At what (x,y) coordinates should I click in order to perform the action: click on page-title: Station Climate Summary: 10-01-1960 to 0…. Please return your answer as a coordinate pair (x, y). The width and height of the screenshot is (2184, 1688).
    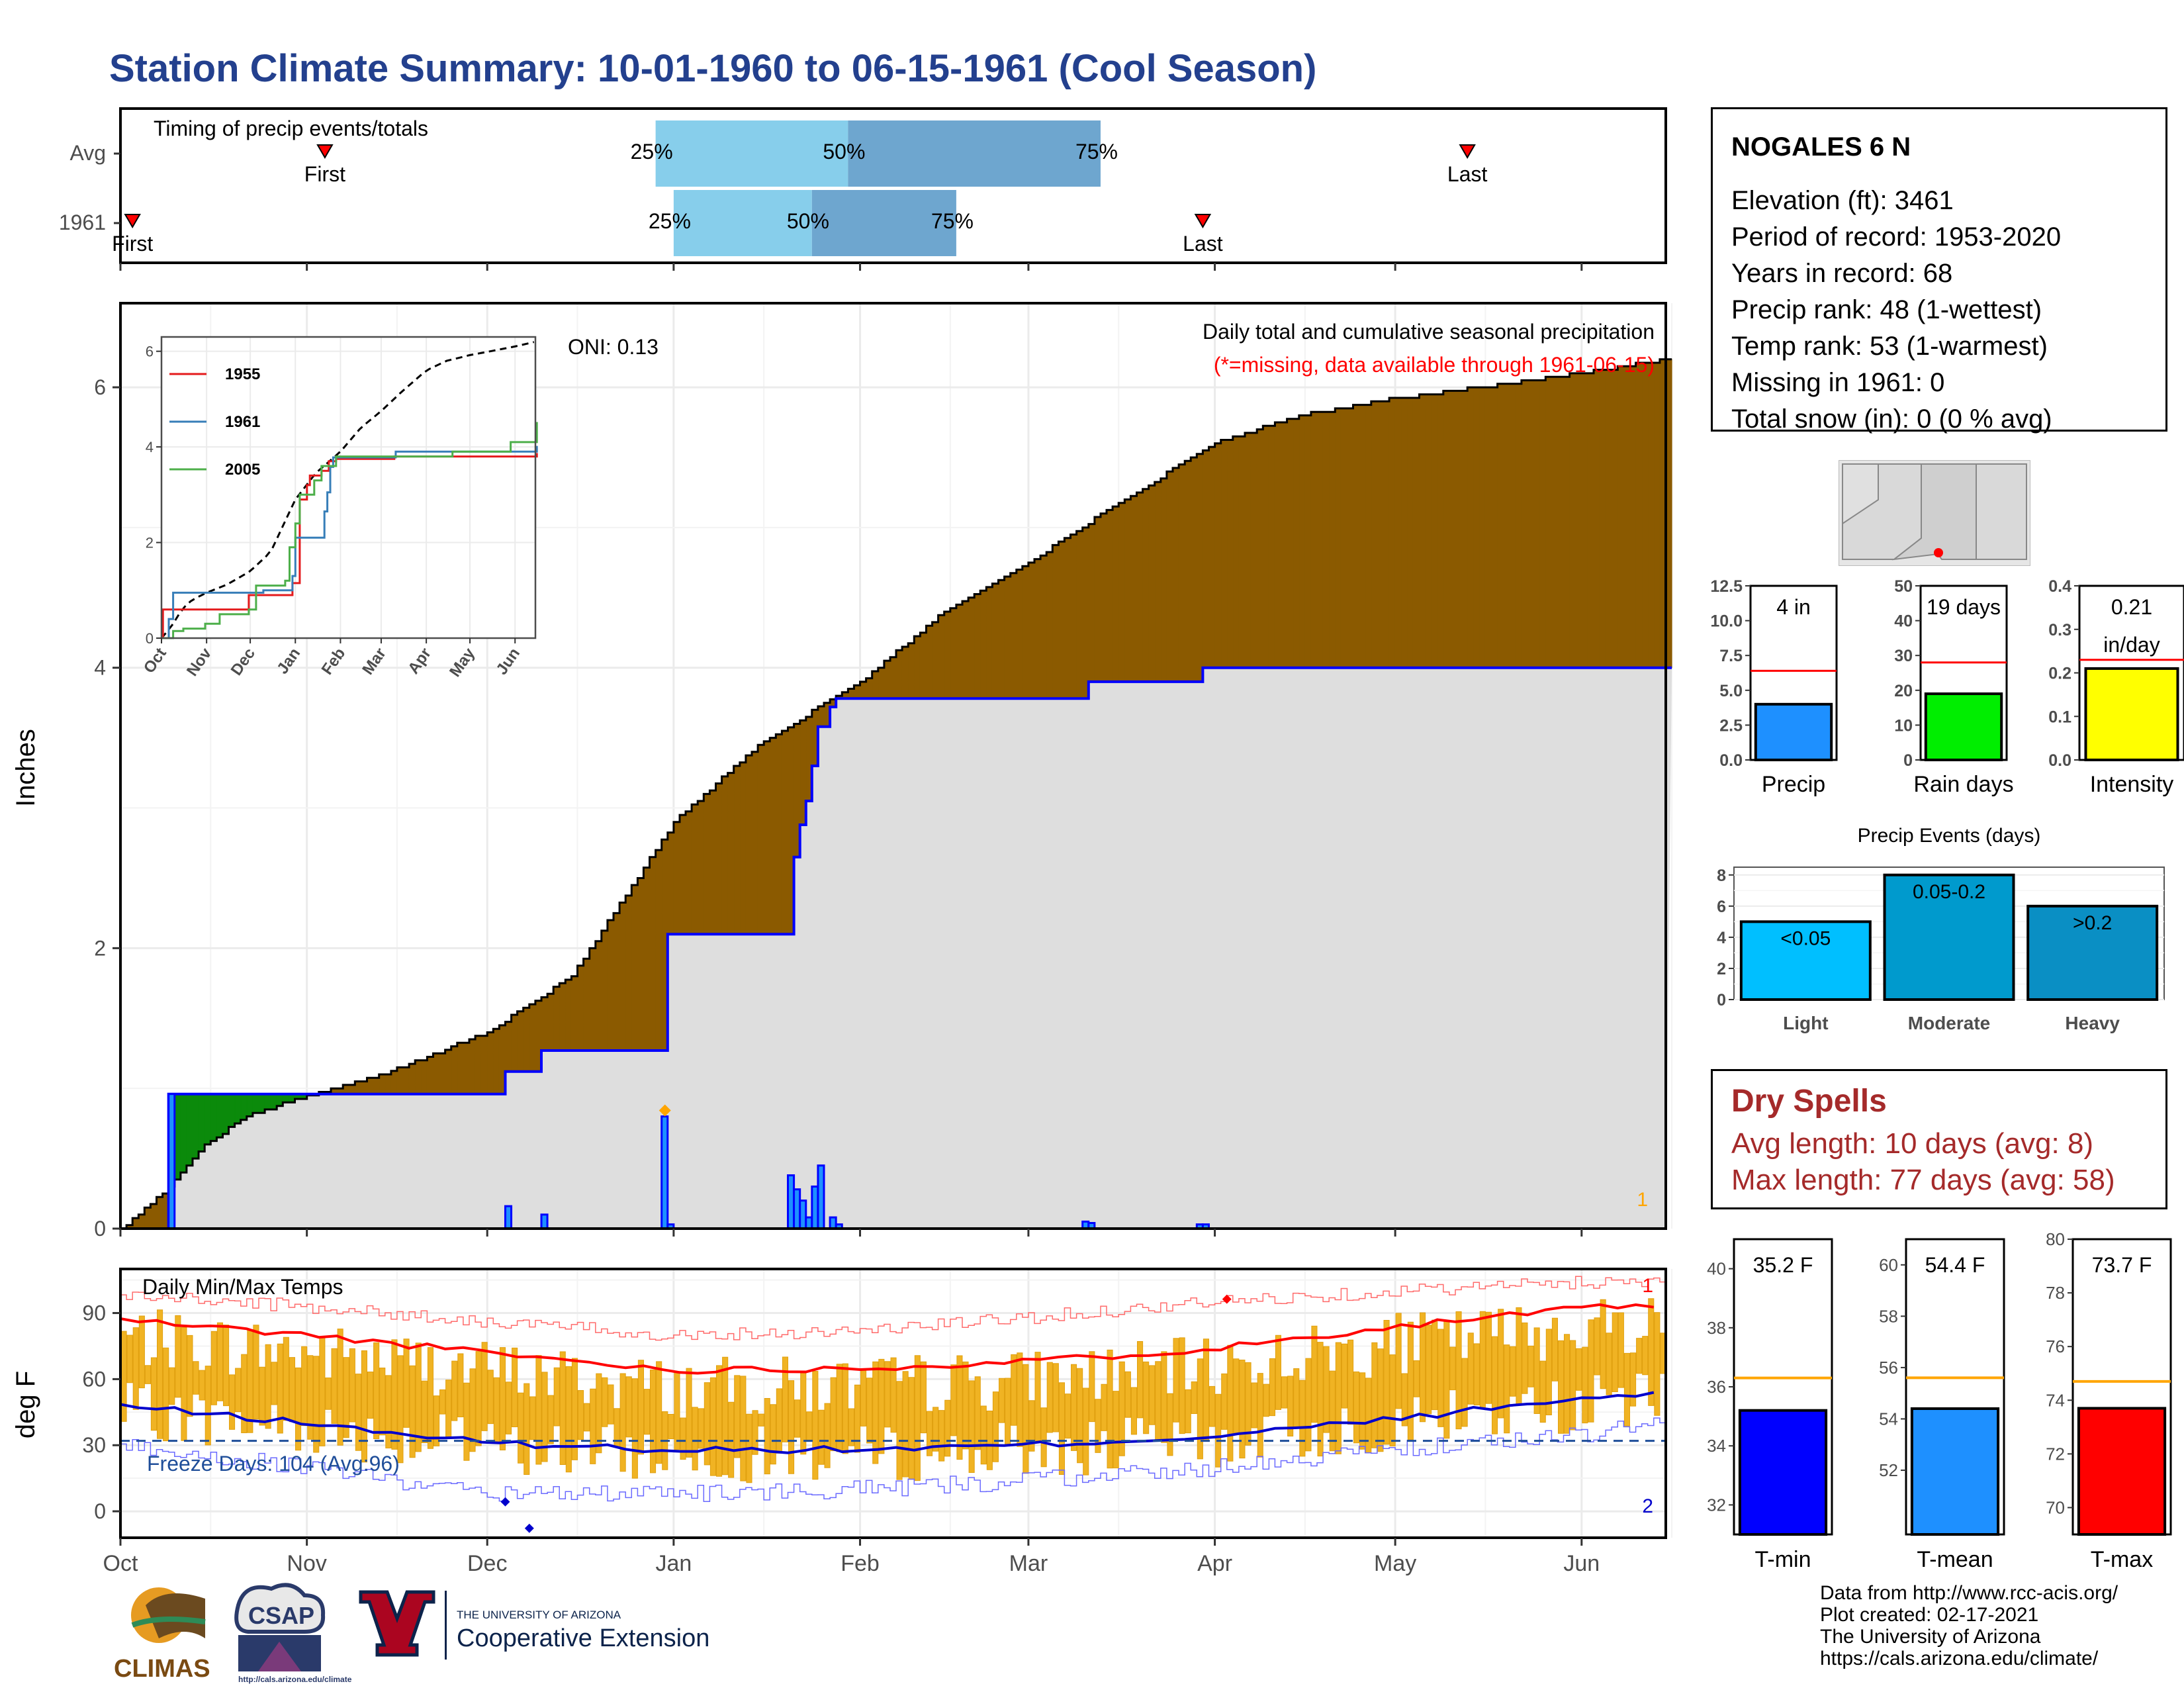
    Looking at the image, I should click on (713, 68).